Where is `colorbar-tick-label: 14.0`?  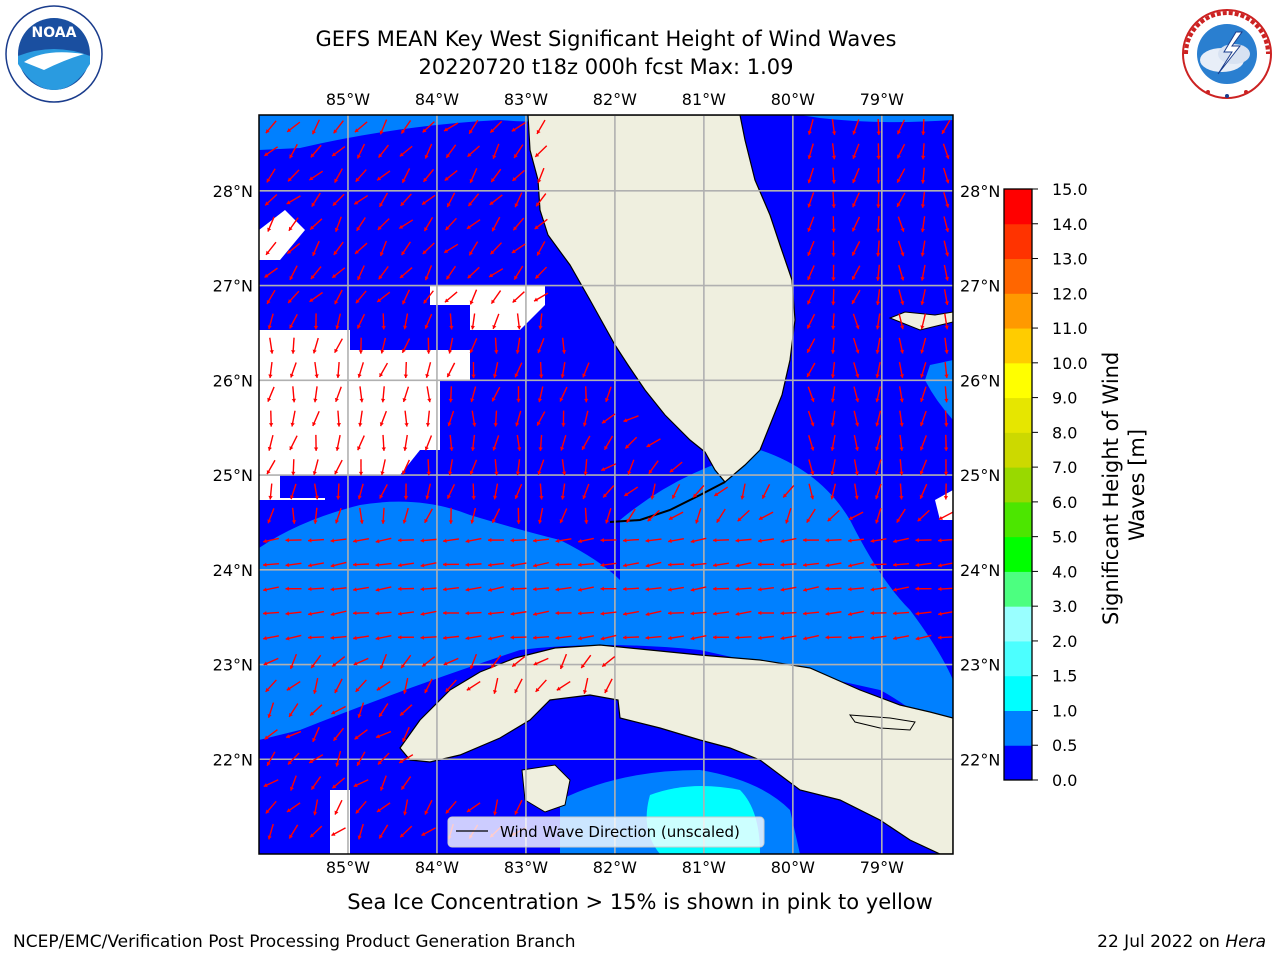
colorbar-tick-label: 14.0 is located at coordinates (1070, 224).